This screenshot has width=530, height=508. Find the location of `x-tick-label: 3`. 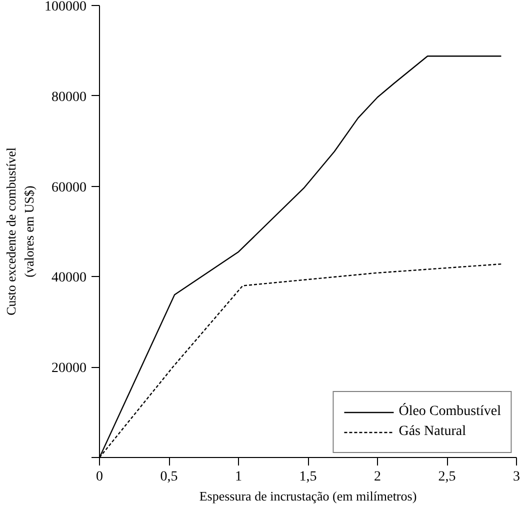

x-tick-label: 3 is located at coordinates (516, 477).